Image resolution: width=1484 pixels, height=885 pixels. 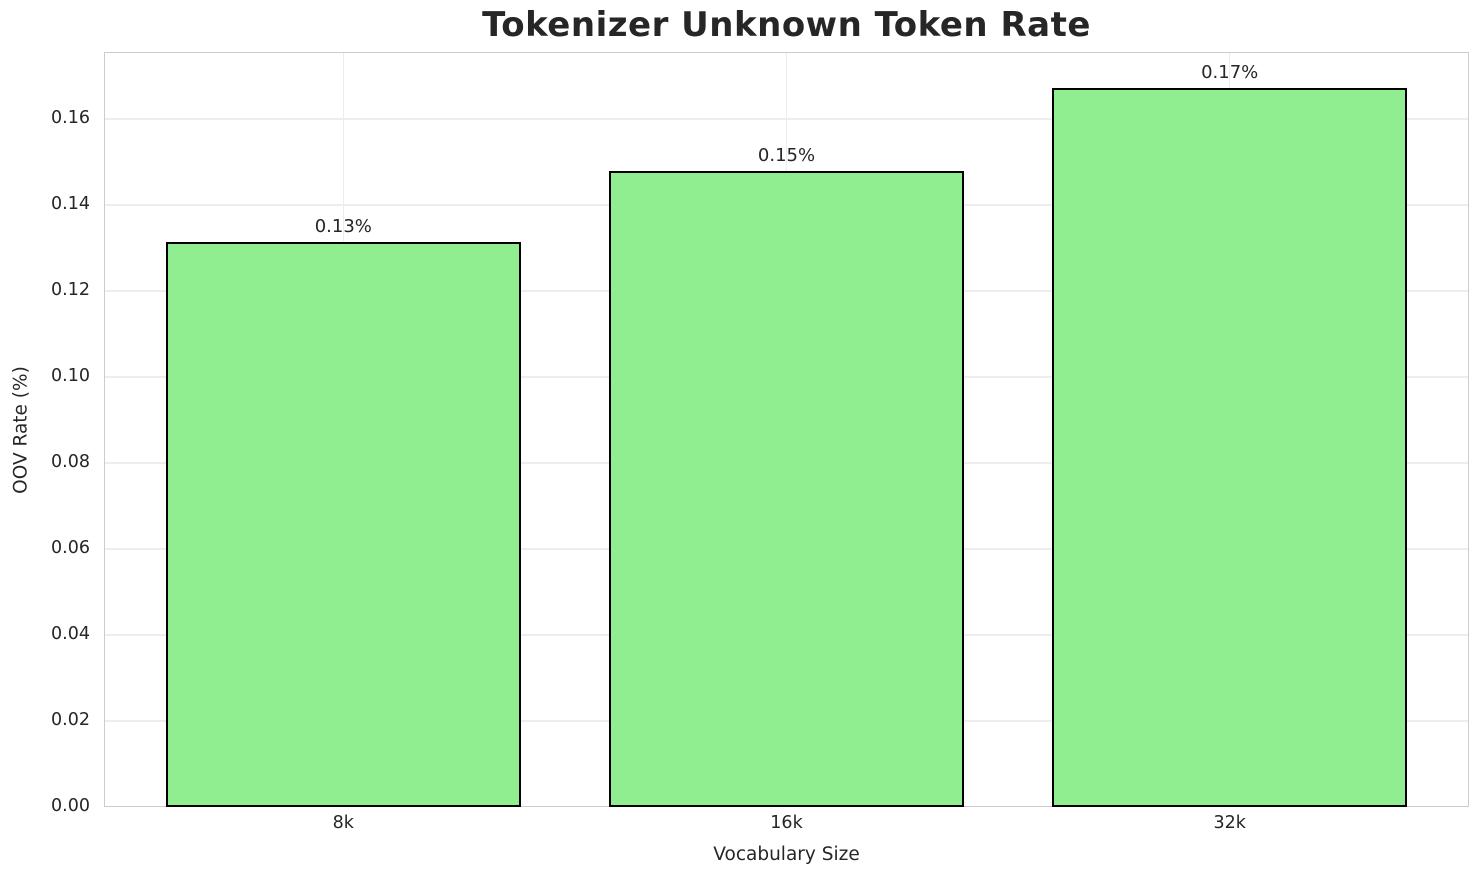 I want to click on y-axis-label: OOV Rate (%), so click(x=21, y=430).